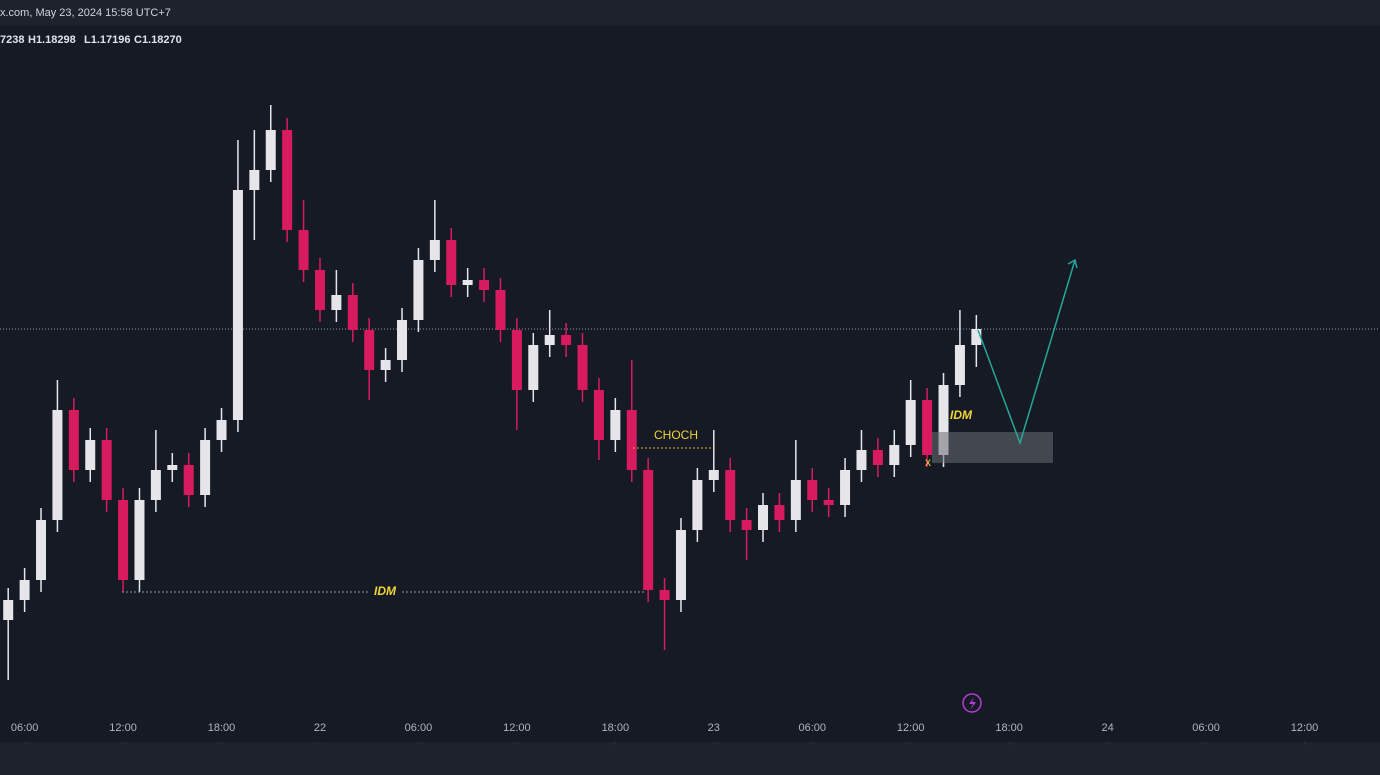 The width and height of the screenshot is (1380, 775). What do you see at coordinates (107, 40) in the screenshot?
I see `ohlc-low: L1.17196` at bounding box center [107, 40].